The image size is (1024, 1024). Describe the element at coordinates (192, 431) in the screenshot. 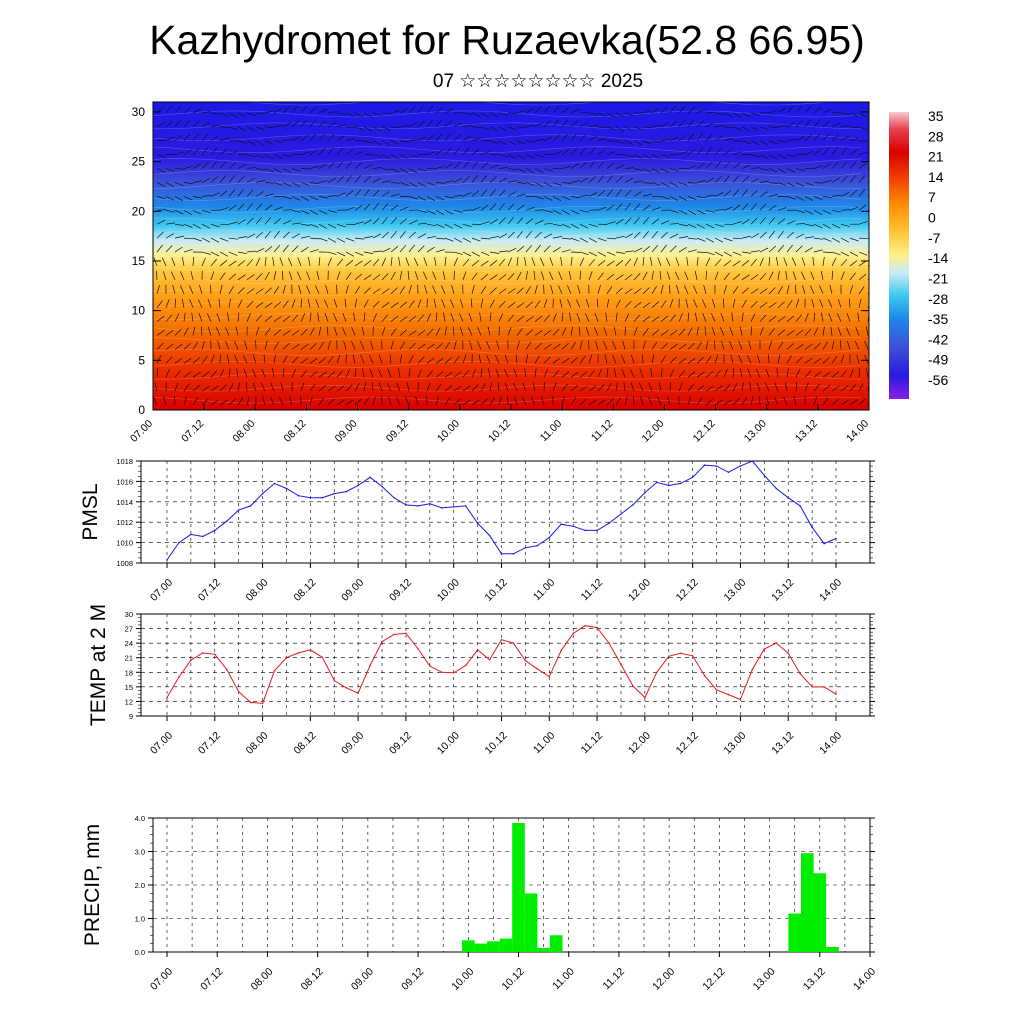

I see `x-tick-label: 07.12` at that location.